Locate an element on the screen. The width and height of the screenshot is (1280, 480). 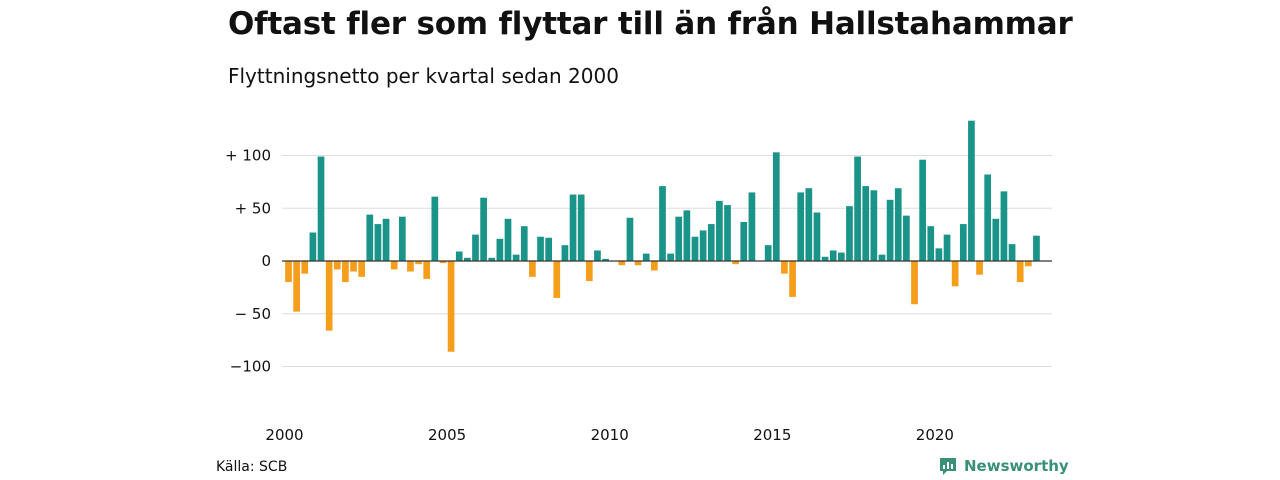
y-tick-label: − 50 is located at coordinates (253, 314).